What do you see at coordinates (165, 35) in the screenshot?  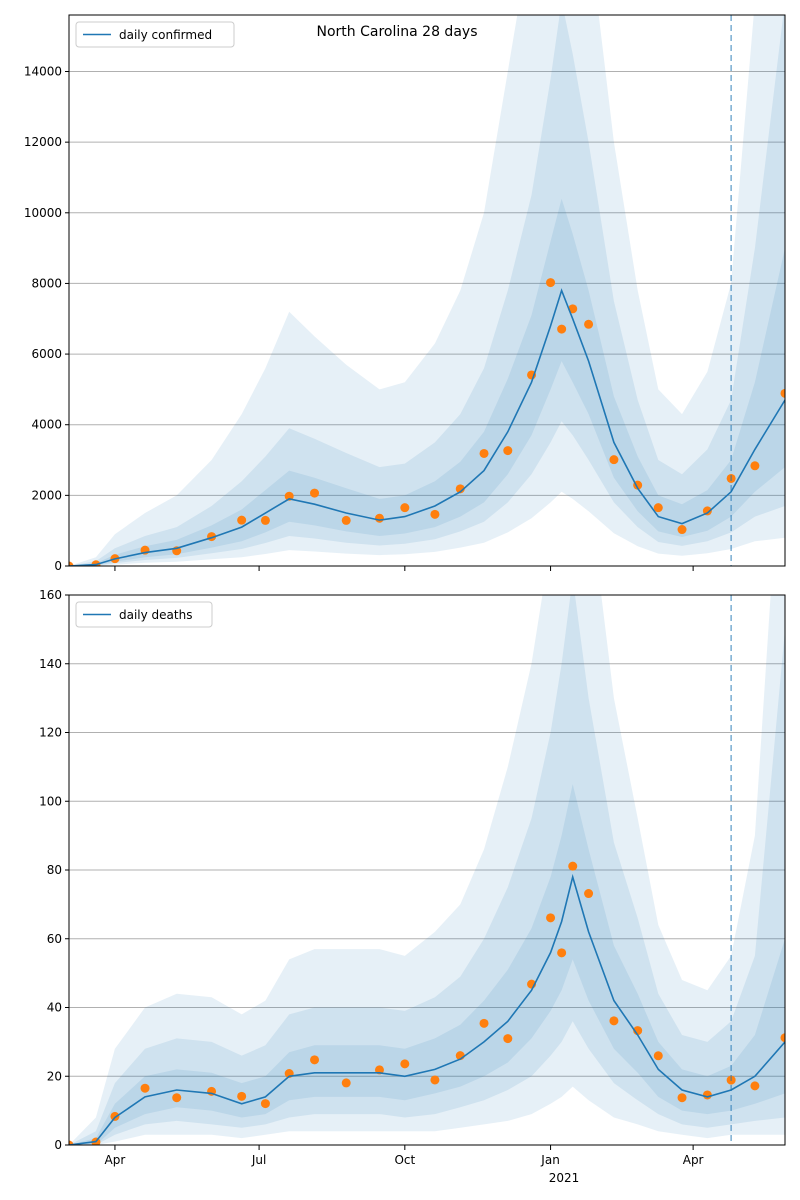 I see `legend-label: daily confirmed` at bounding box center [165, 35].